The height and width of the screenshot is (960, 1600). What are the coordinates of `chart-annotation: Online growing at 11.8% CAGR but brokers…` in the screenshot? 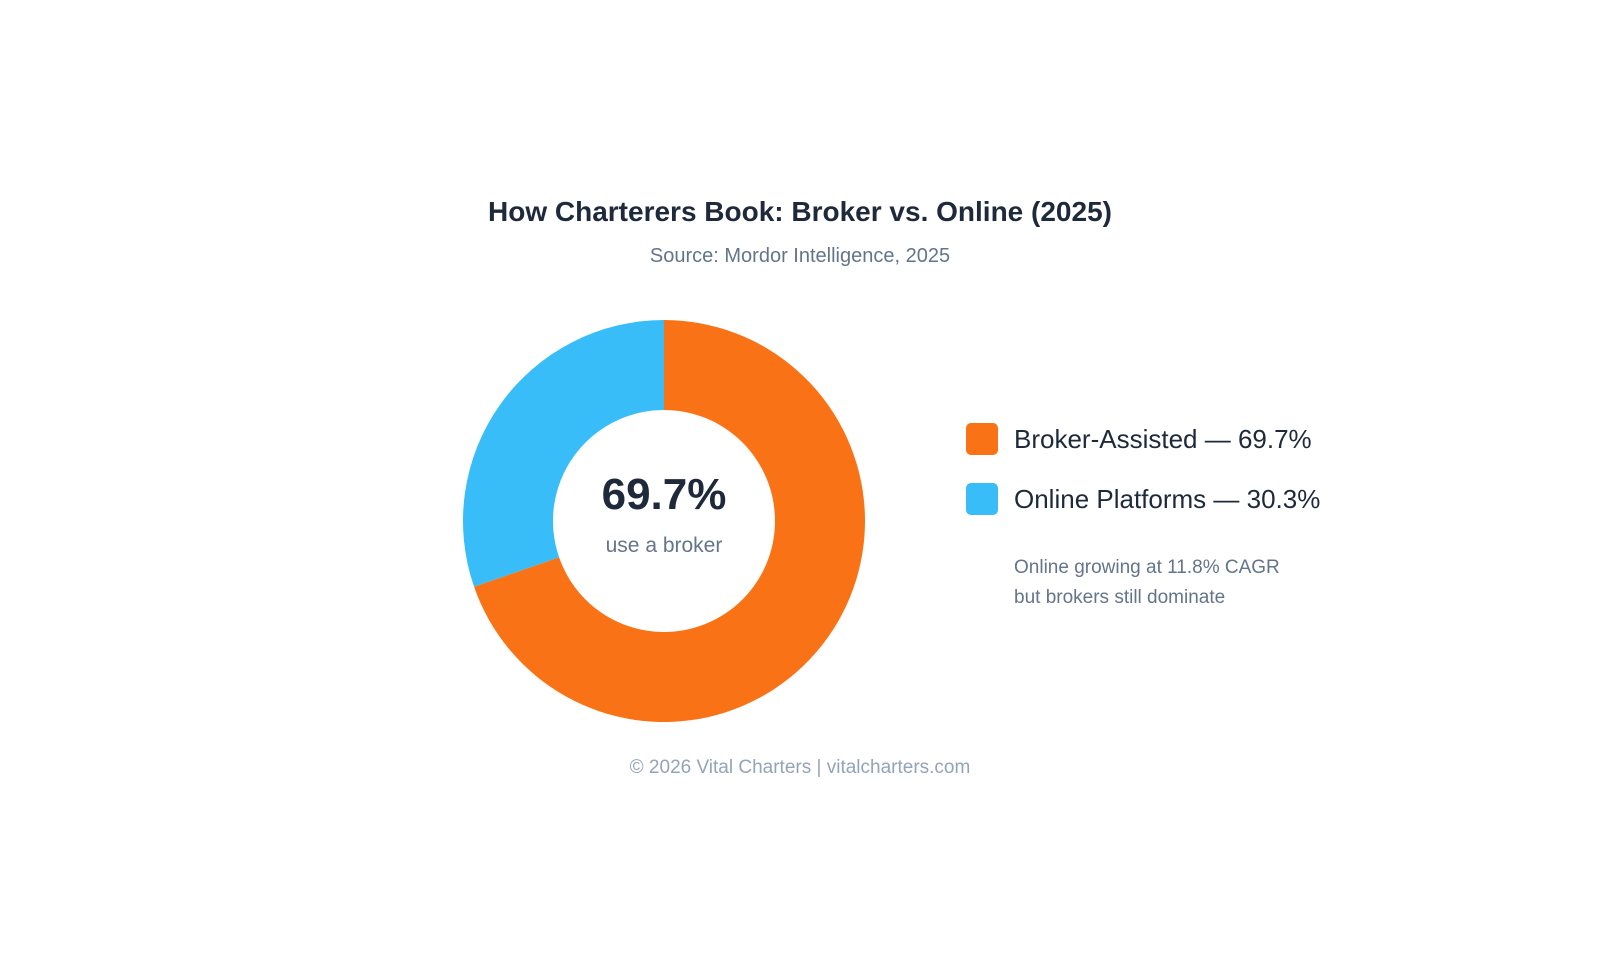 It's located at (1147, 583).